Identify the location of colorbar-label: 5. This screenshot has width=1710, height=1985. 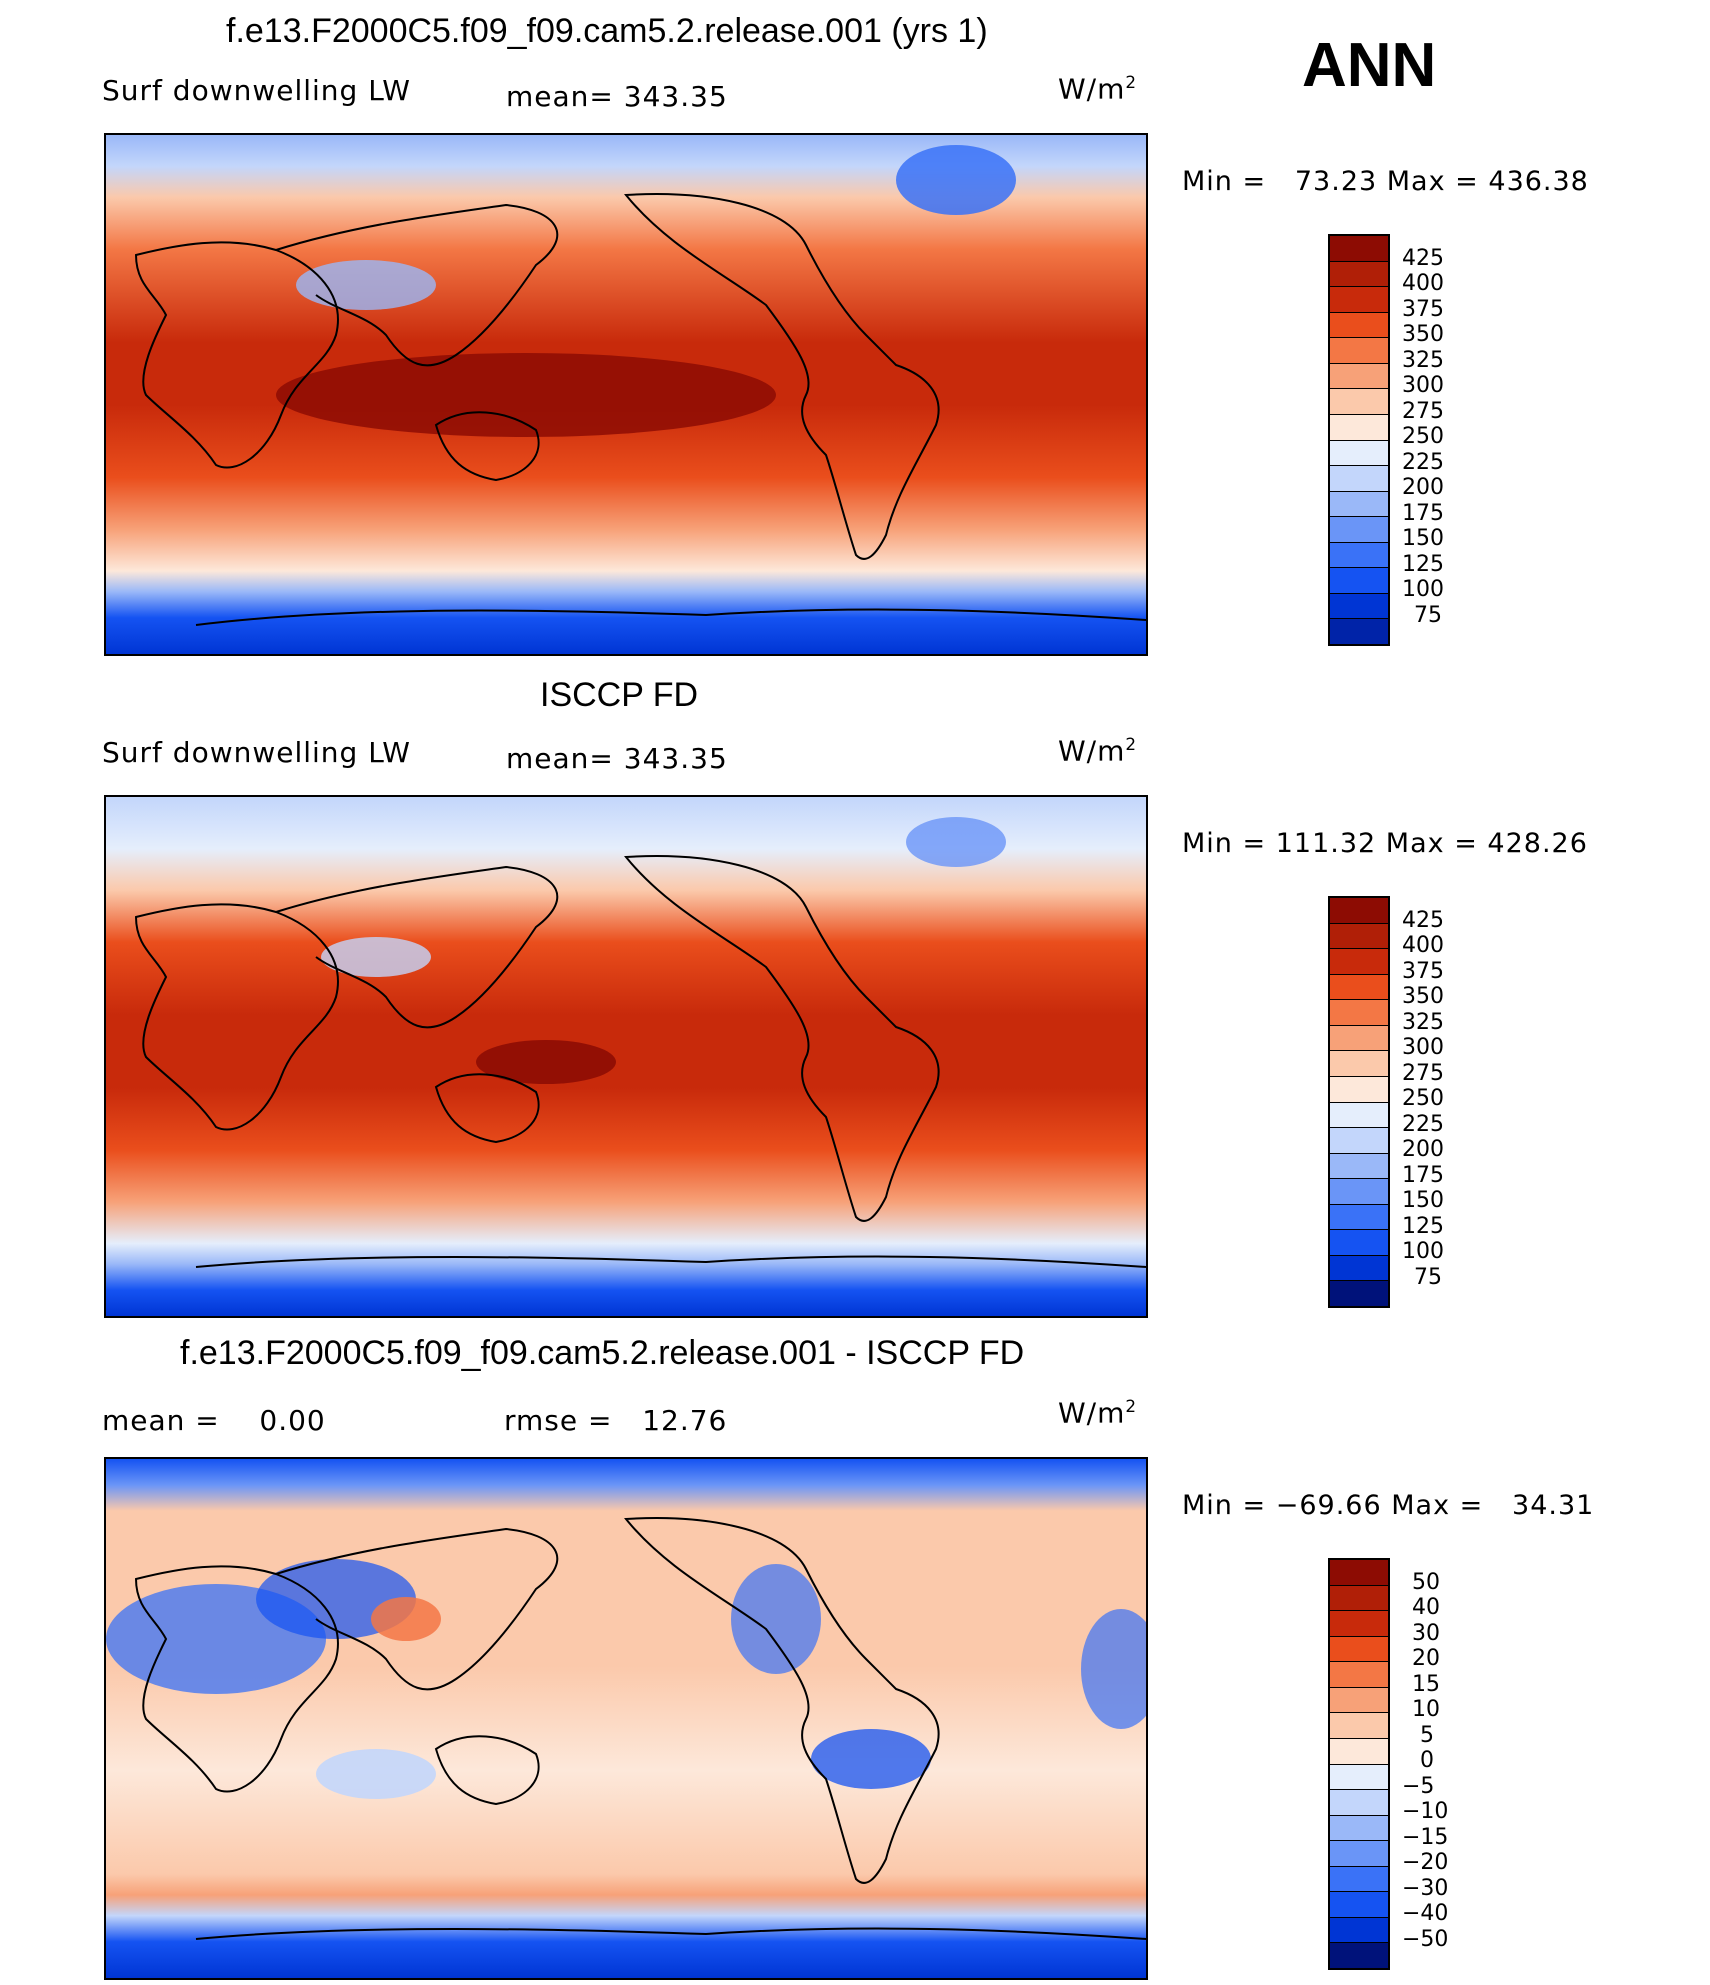
(1427, 1735).